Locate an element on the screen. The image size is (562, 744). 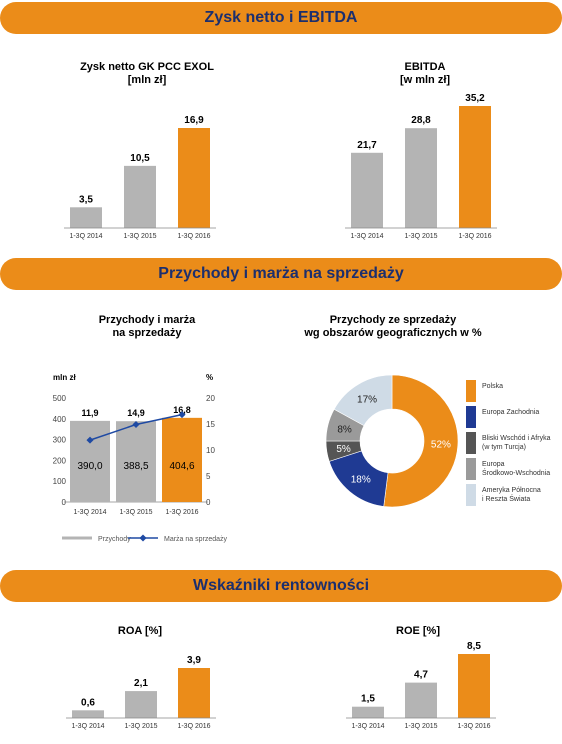
net-title: Zysk netto GK PCC EXOL is located at coordinates (147, 67).